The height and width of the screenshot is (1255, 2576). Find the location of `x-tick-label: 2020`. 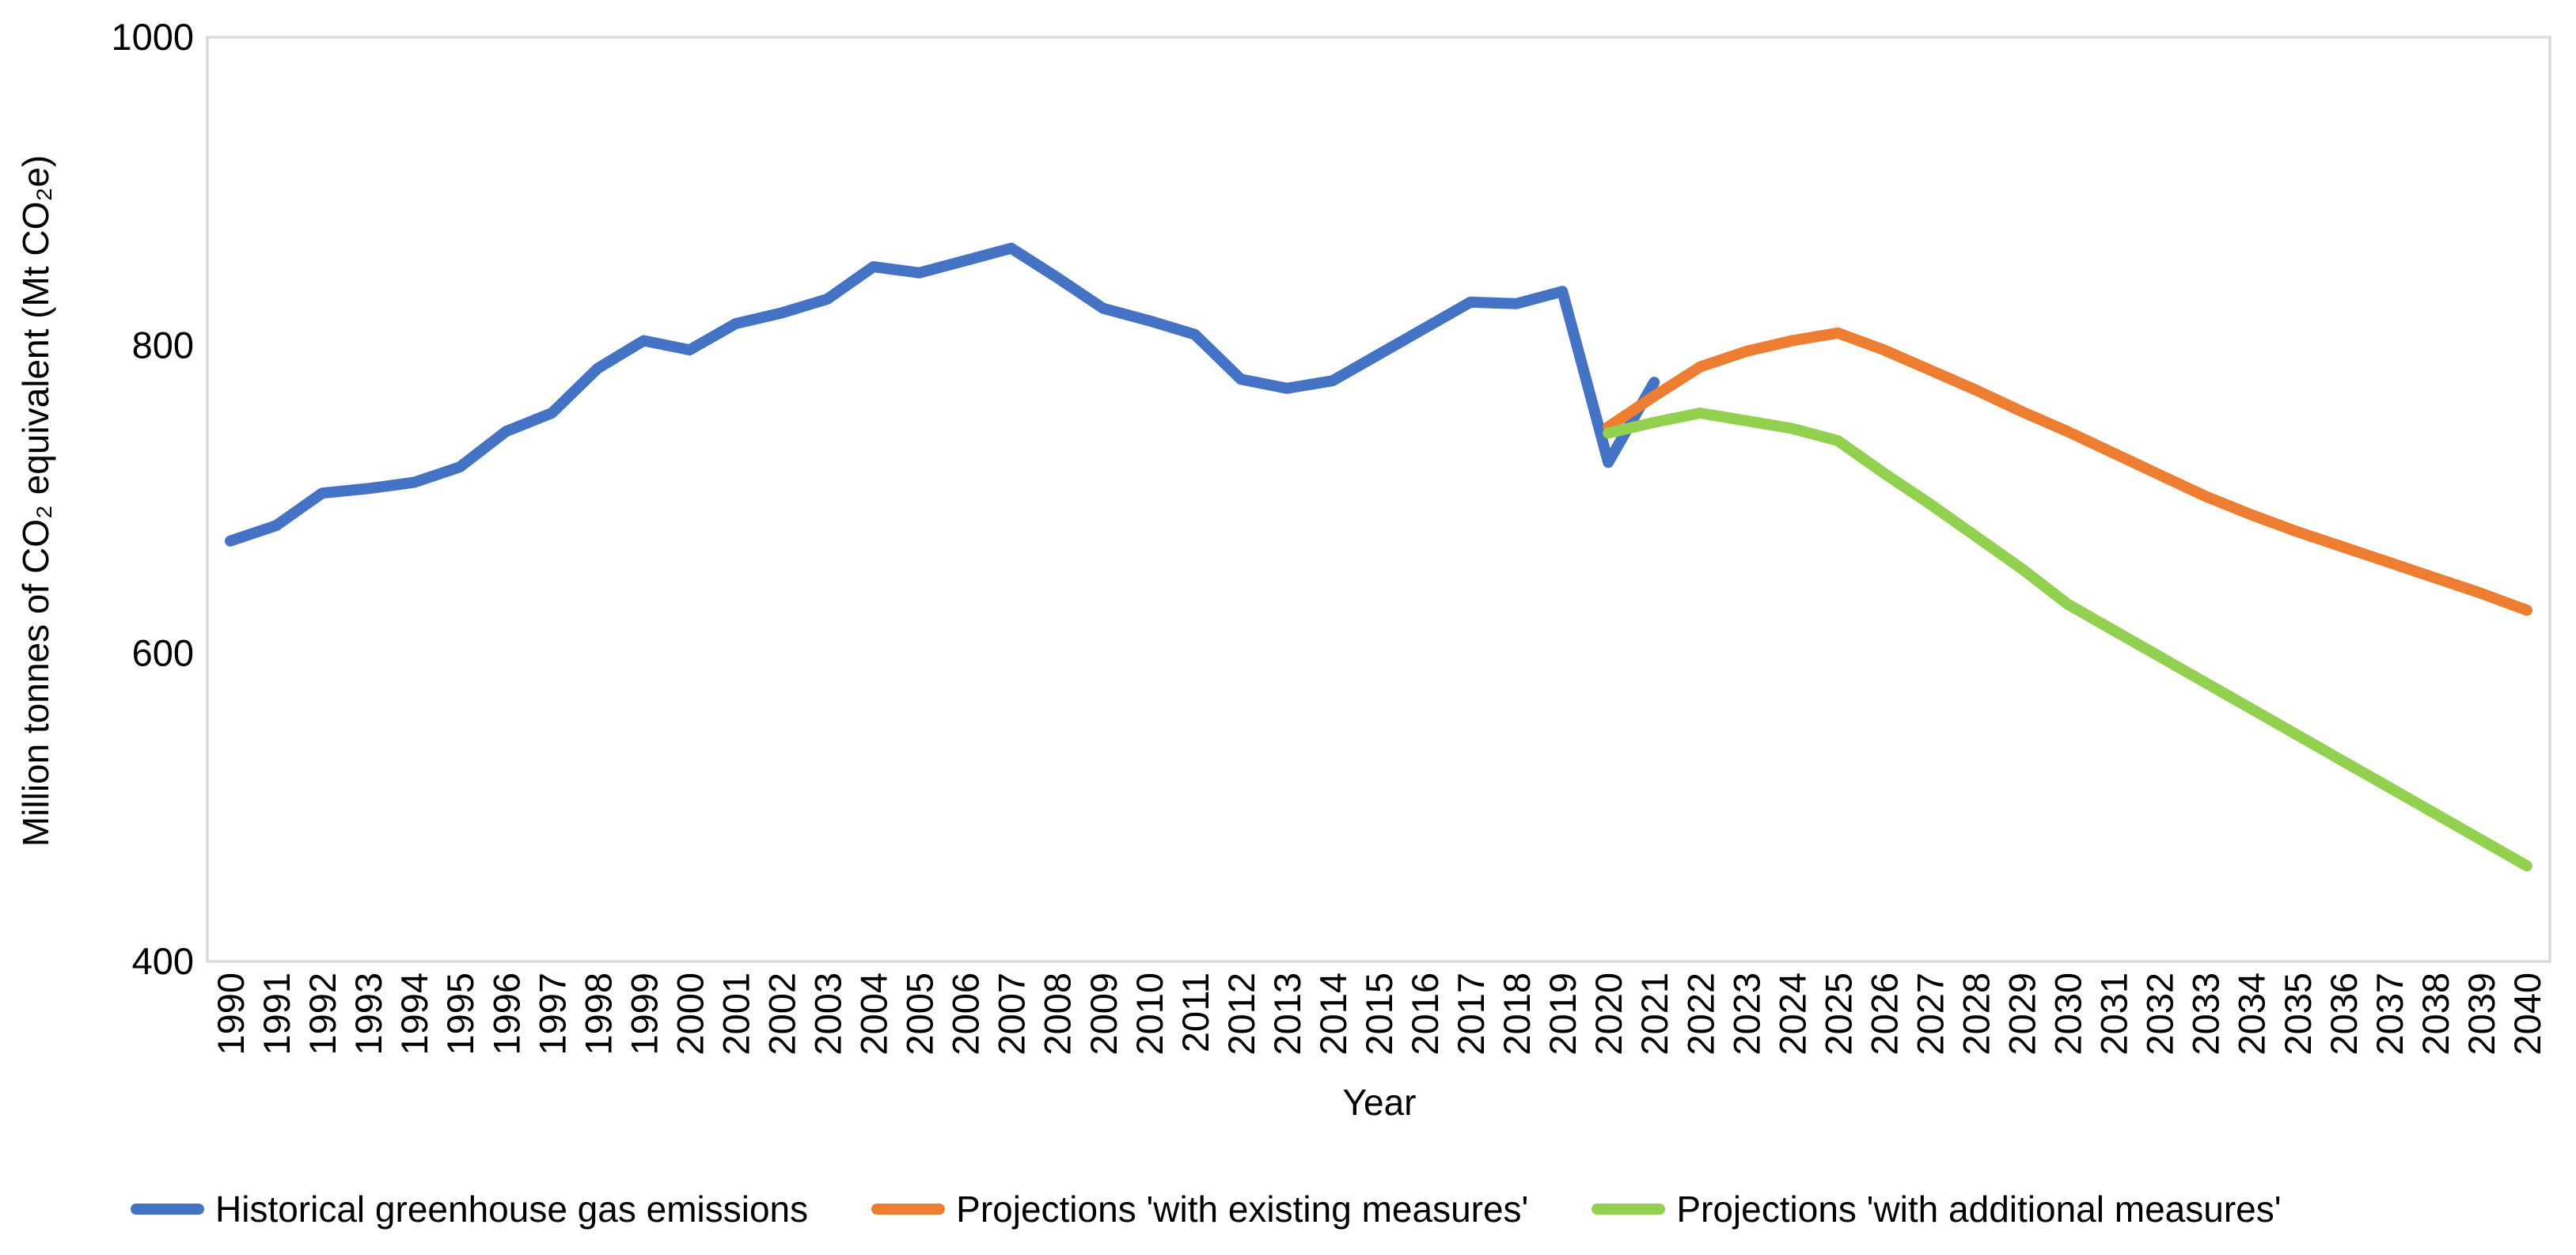

x-tick-label: 2020 is located at coordinates (1608, 1014).